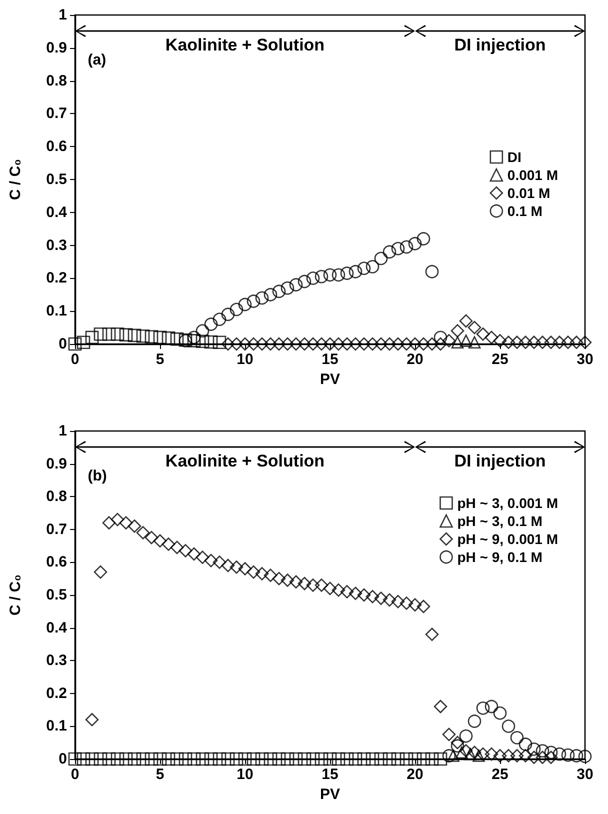  I want to click on y-tick-label: 0.9, so click(56, 47).